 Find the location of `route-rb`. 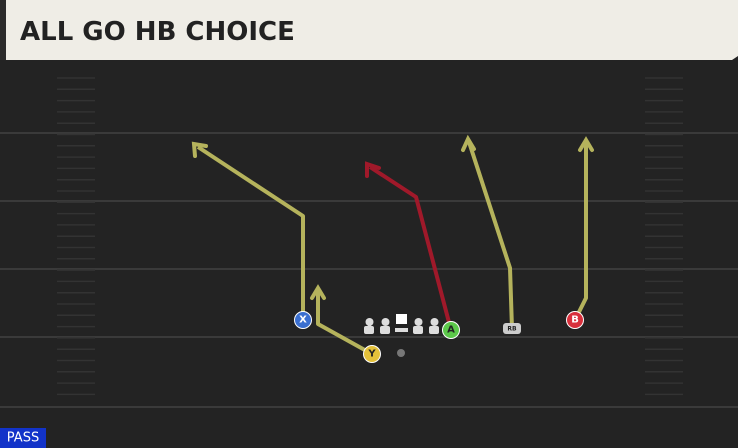

route-rb is located at coordinates (490, 235).